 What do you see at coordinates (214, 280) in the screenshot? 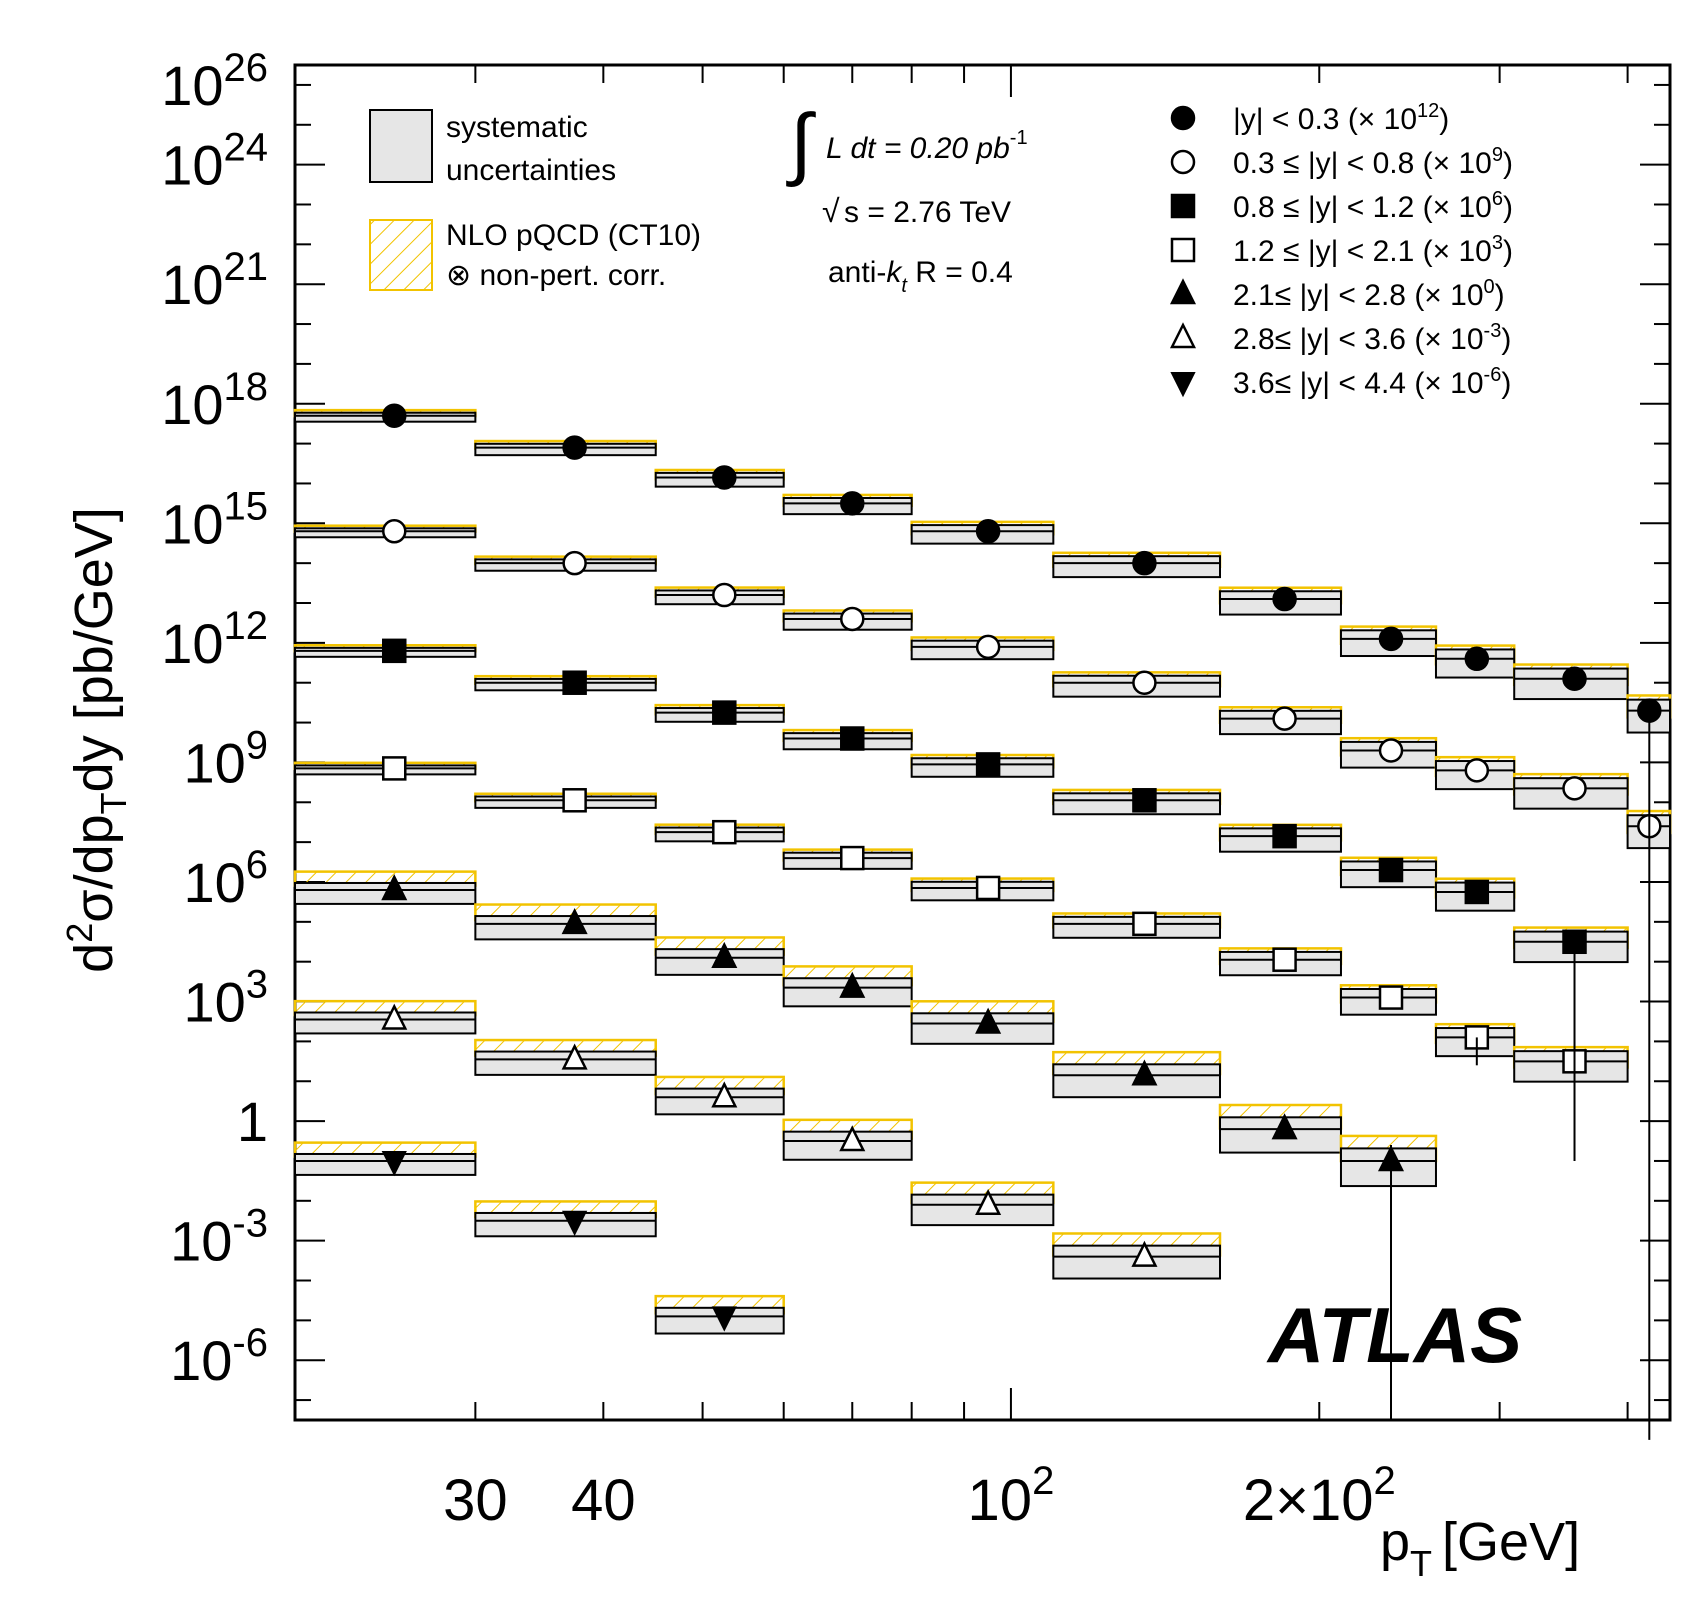
I see `y-tick-label: 10²¹` at bounding box center [214, 280].